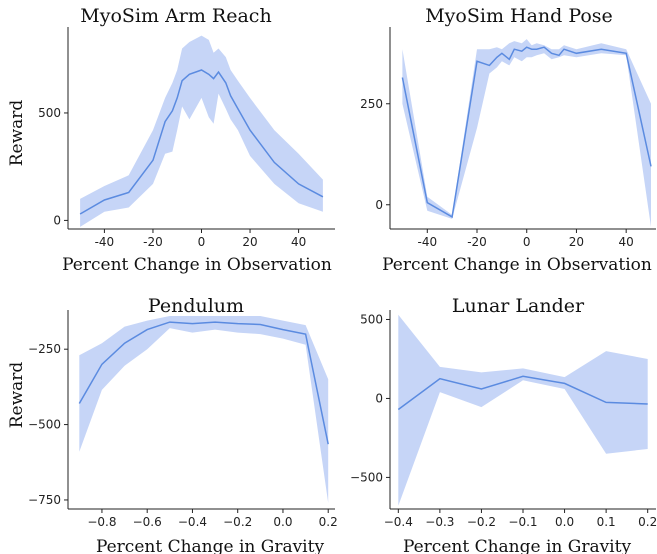 This screenshot has height=554, width=657. What do you see at coordinates (439, 522) in the screenshot?
I see `x-tick-label: −0.3` at bounding box center [439, 522].